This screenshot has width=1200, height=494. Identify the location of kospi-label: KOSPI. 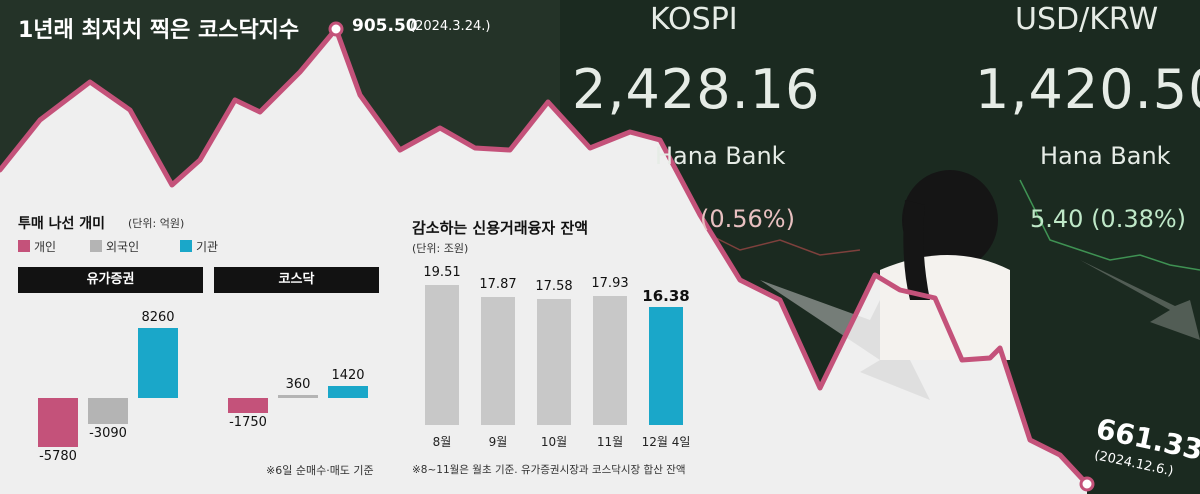
(694, 19).